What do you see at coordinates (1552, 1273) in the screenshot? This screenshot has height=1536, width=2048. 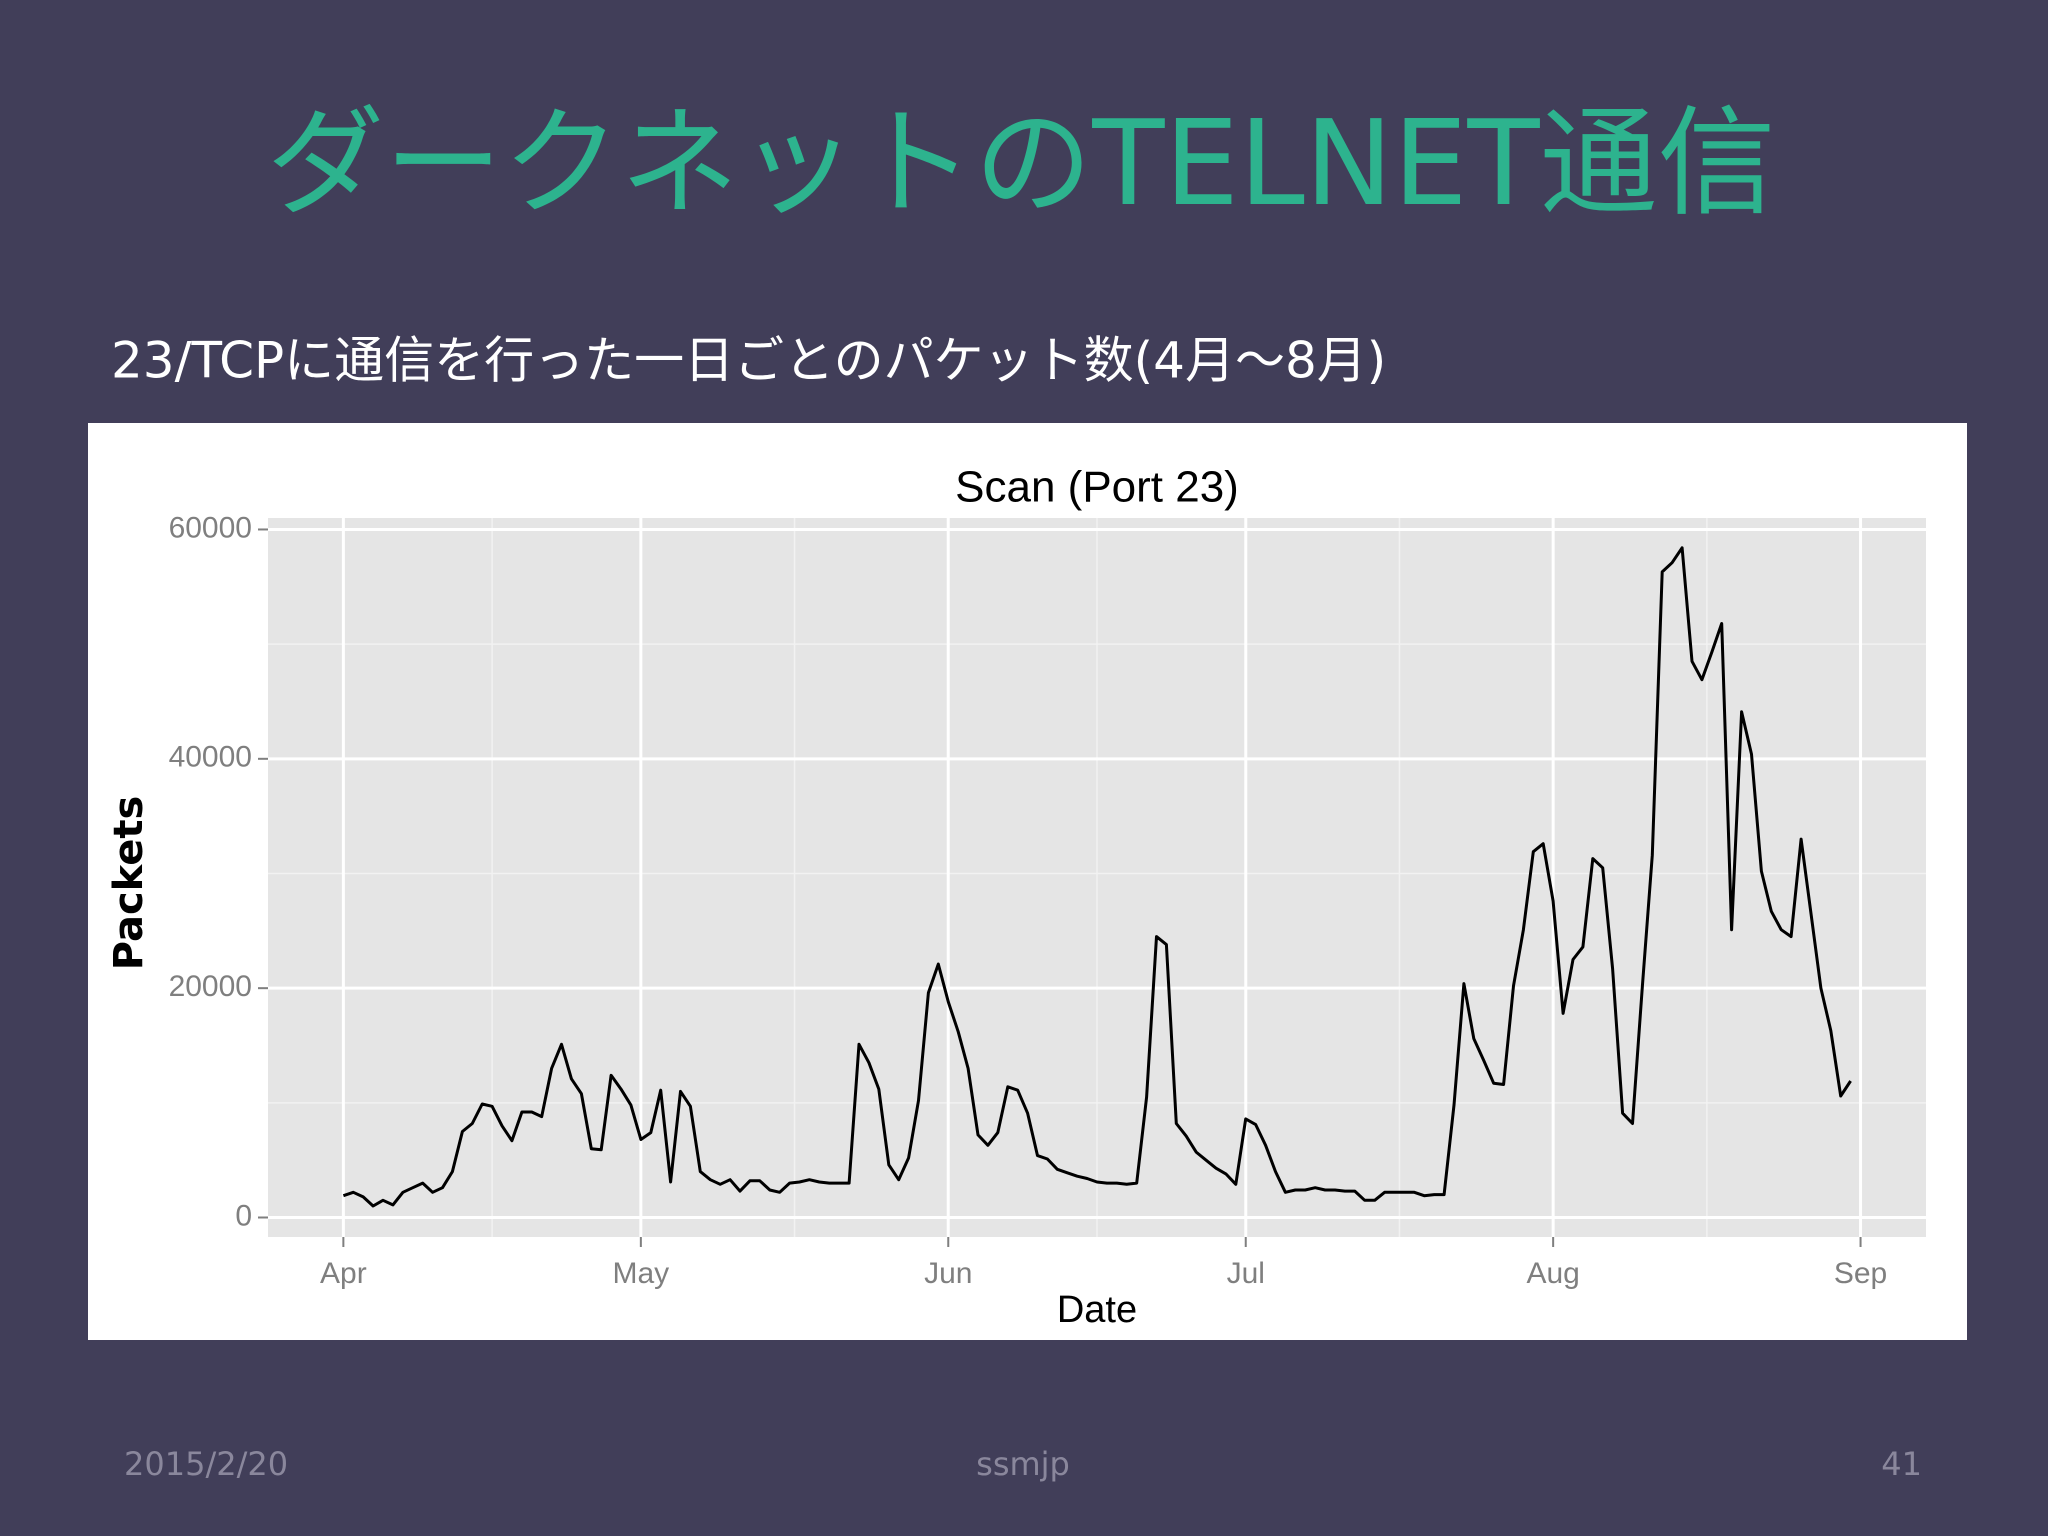 I see `x-tick-label: Aug` at bounding box center [1552, 1273].